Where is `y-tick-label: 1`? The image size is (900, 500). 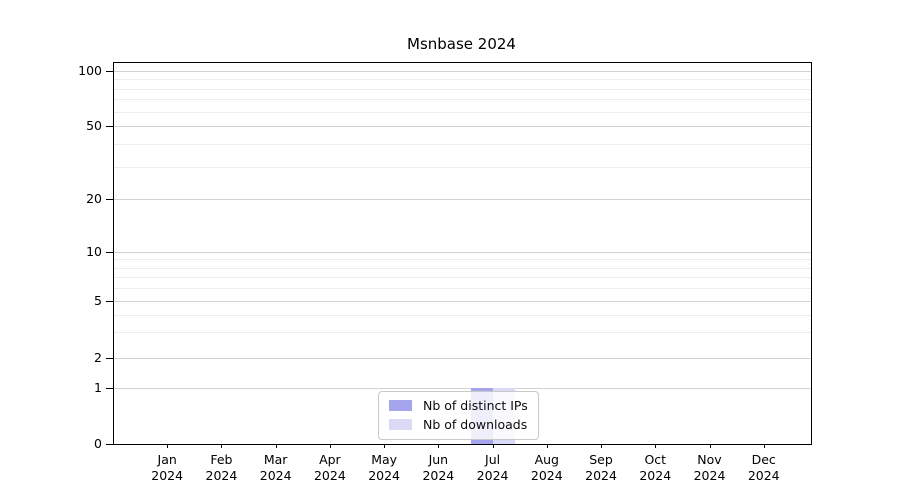
y-tick-label: 1 is located at coordinates (98, 387).